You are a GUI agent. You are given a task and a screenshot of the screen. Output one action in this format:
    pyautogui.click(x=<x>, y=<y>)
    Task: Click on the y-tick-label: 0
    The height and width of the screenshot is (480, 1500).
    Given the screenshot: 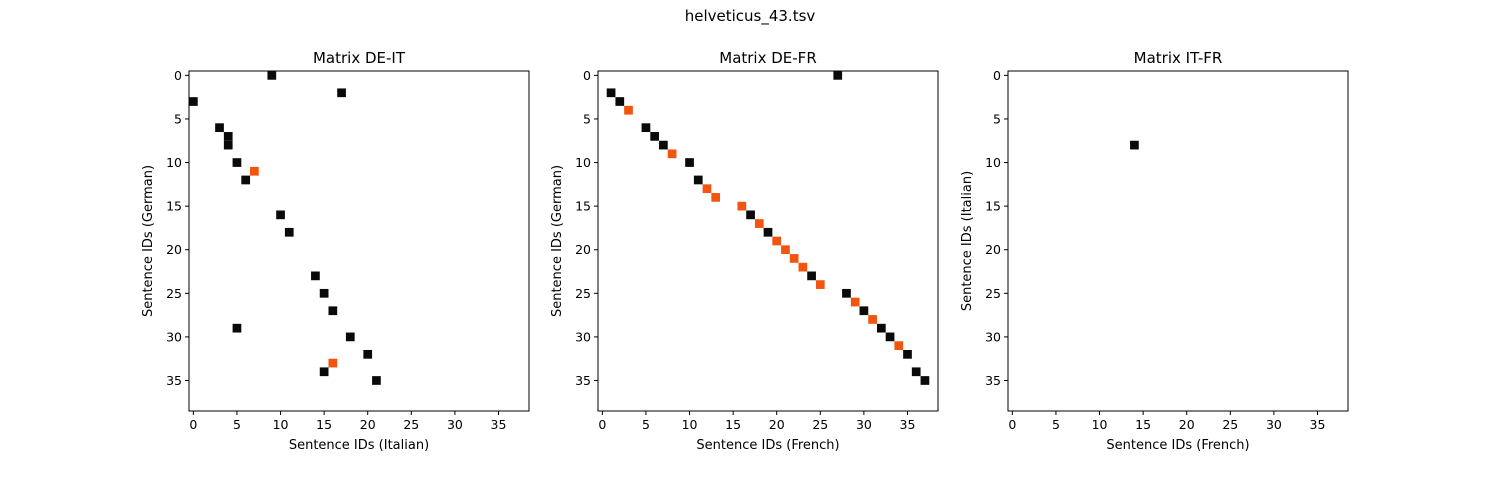 What is the action you would take?
    pyautogui.click(x=587, y=75)
    